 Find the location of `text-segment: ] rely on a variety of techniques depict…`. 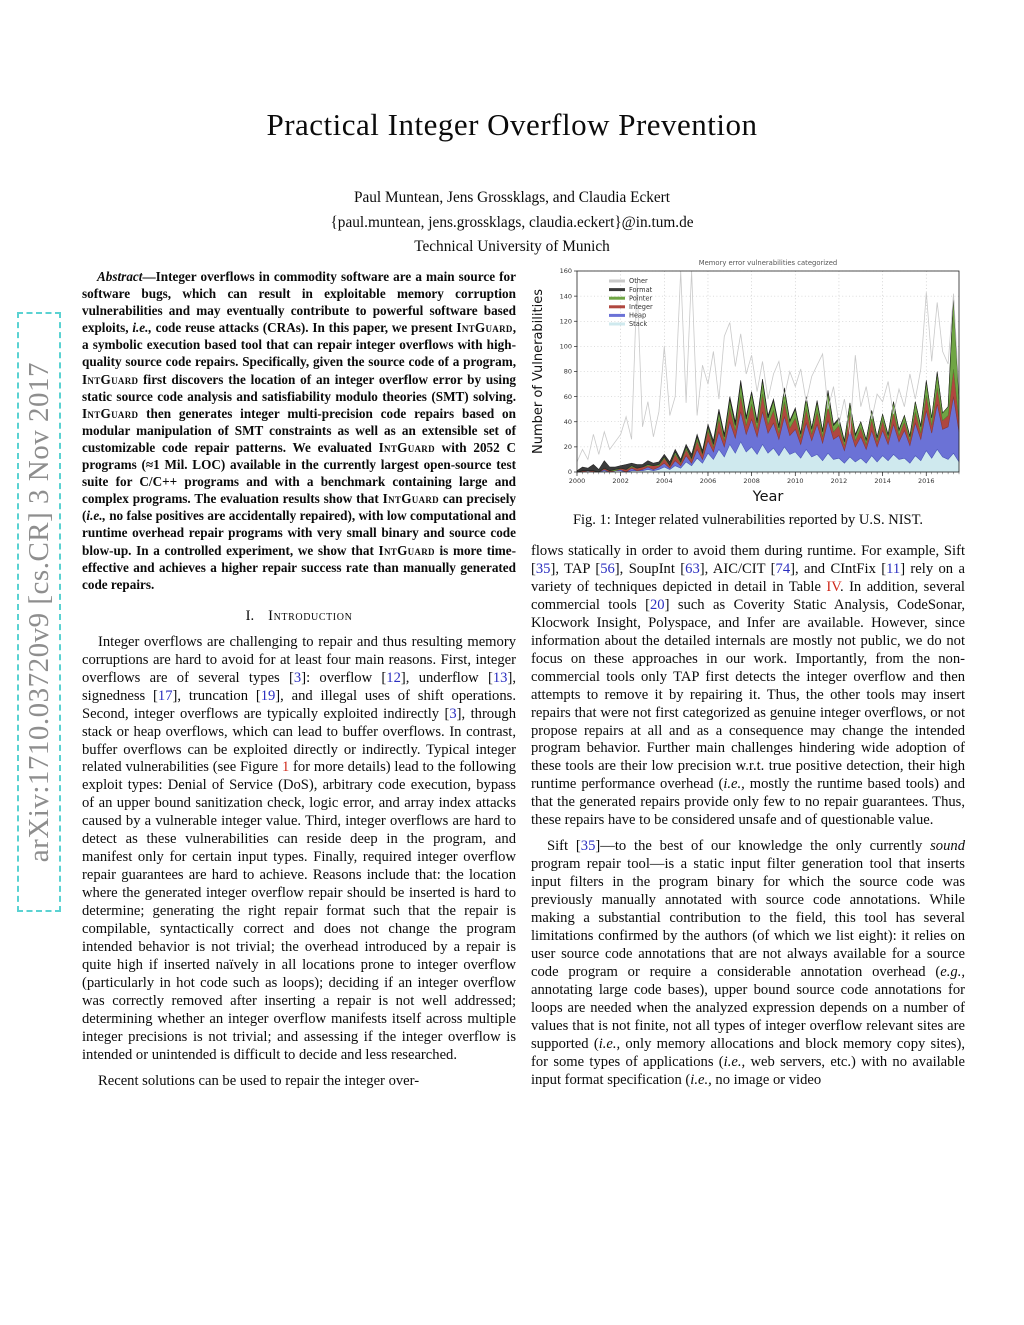

text-segment: ] rely on a variety of techniques depict… is located at coordinates (748, 577).